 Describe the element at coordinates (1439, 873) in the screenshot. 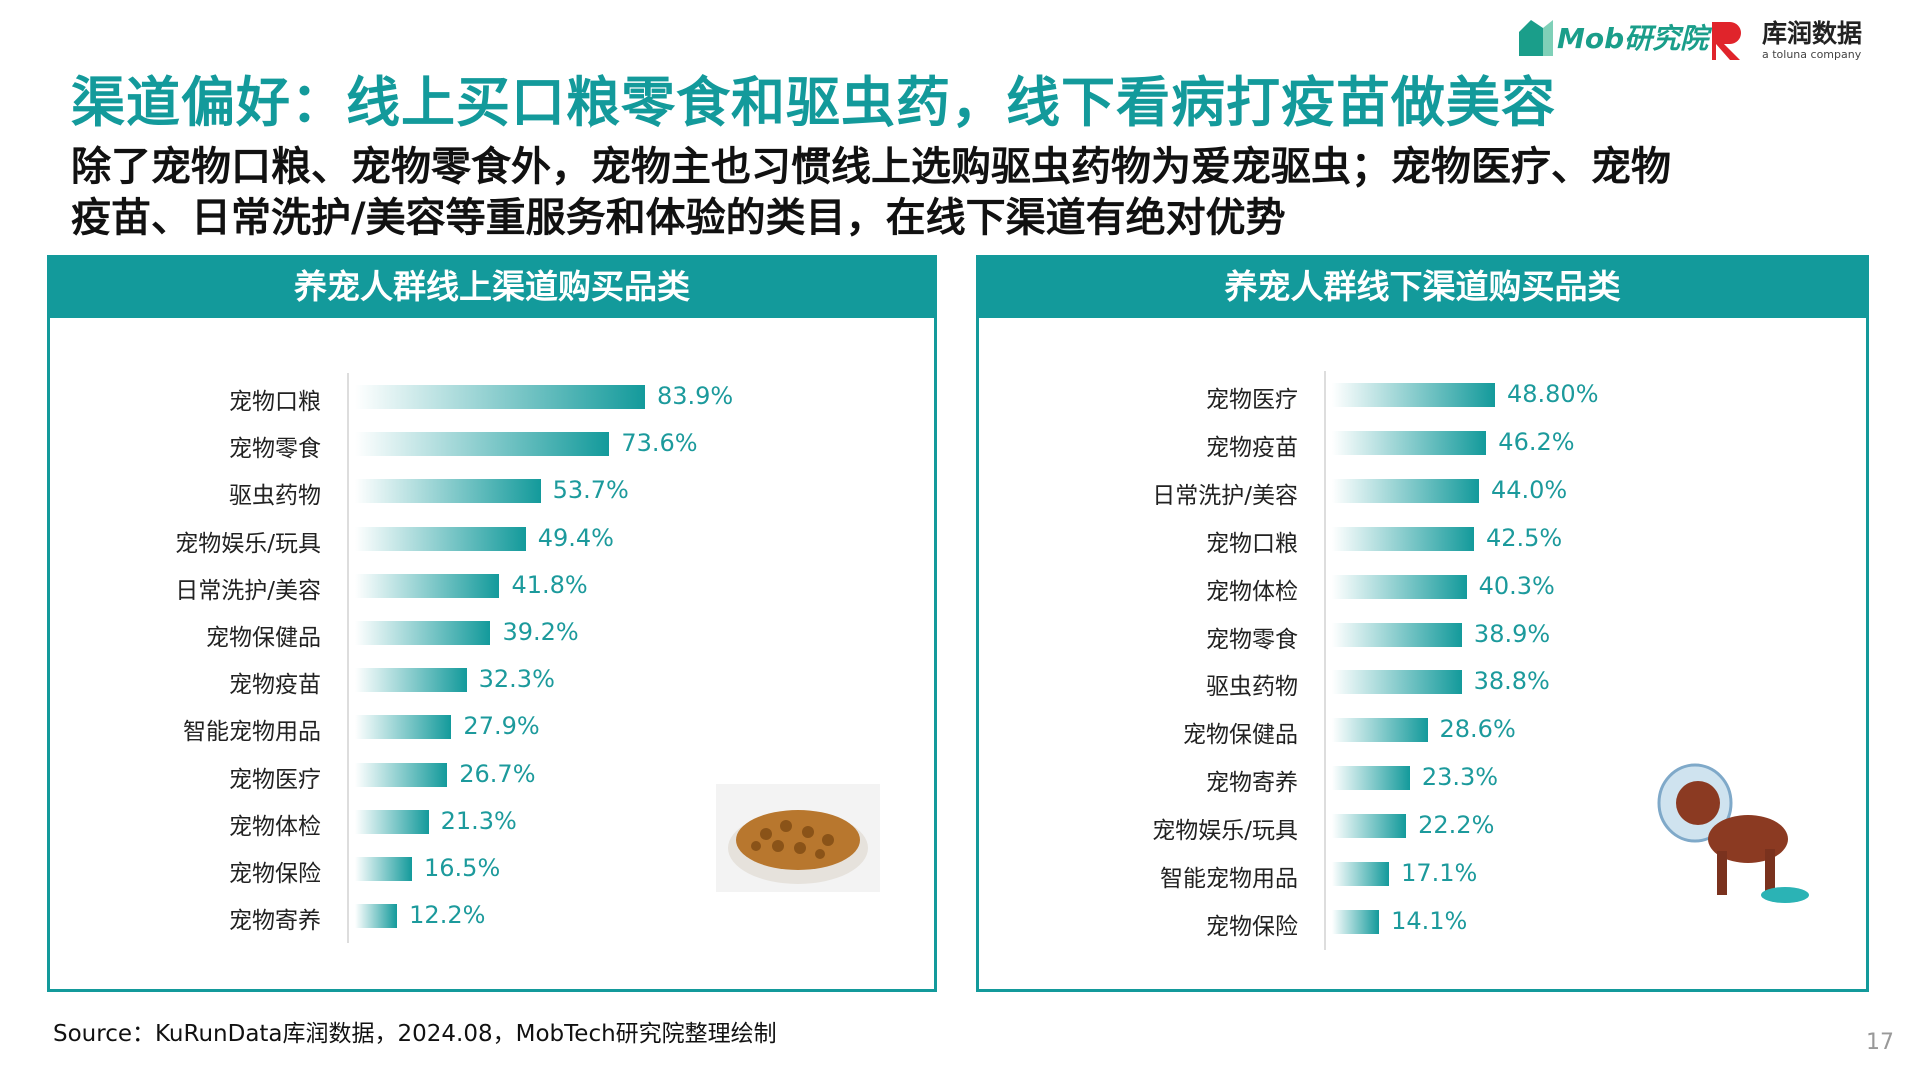

I see `value-label: 17.1%` at that location.